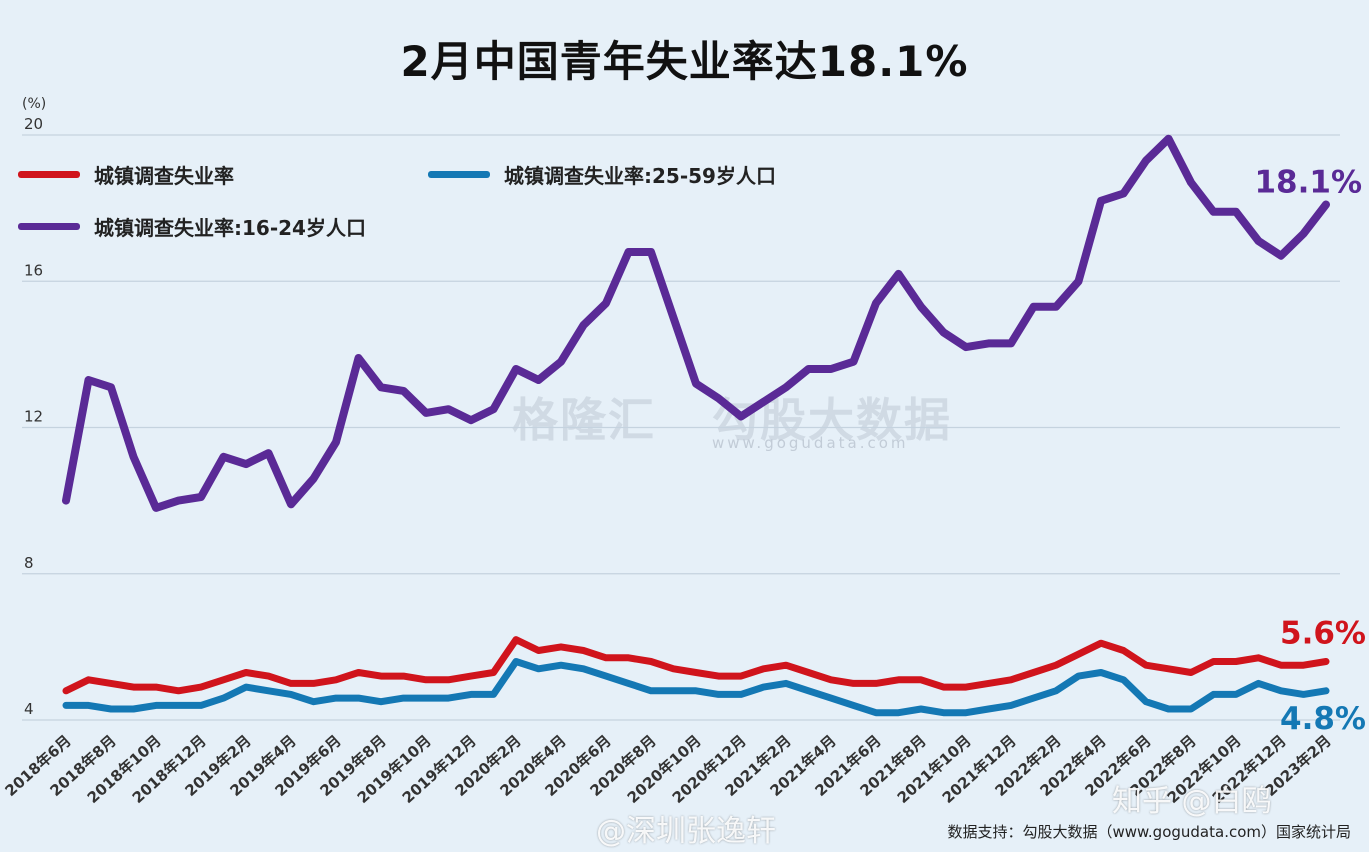 The height and width of the screenshot is (852, 1369). I want to click on end-value-label: 4.8%, so click(1323, 719).